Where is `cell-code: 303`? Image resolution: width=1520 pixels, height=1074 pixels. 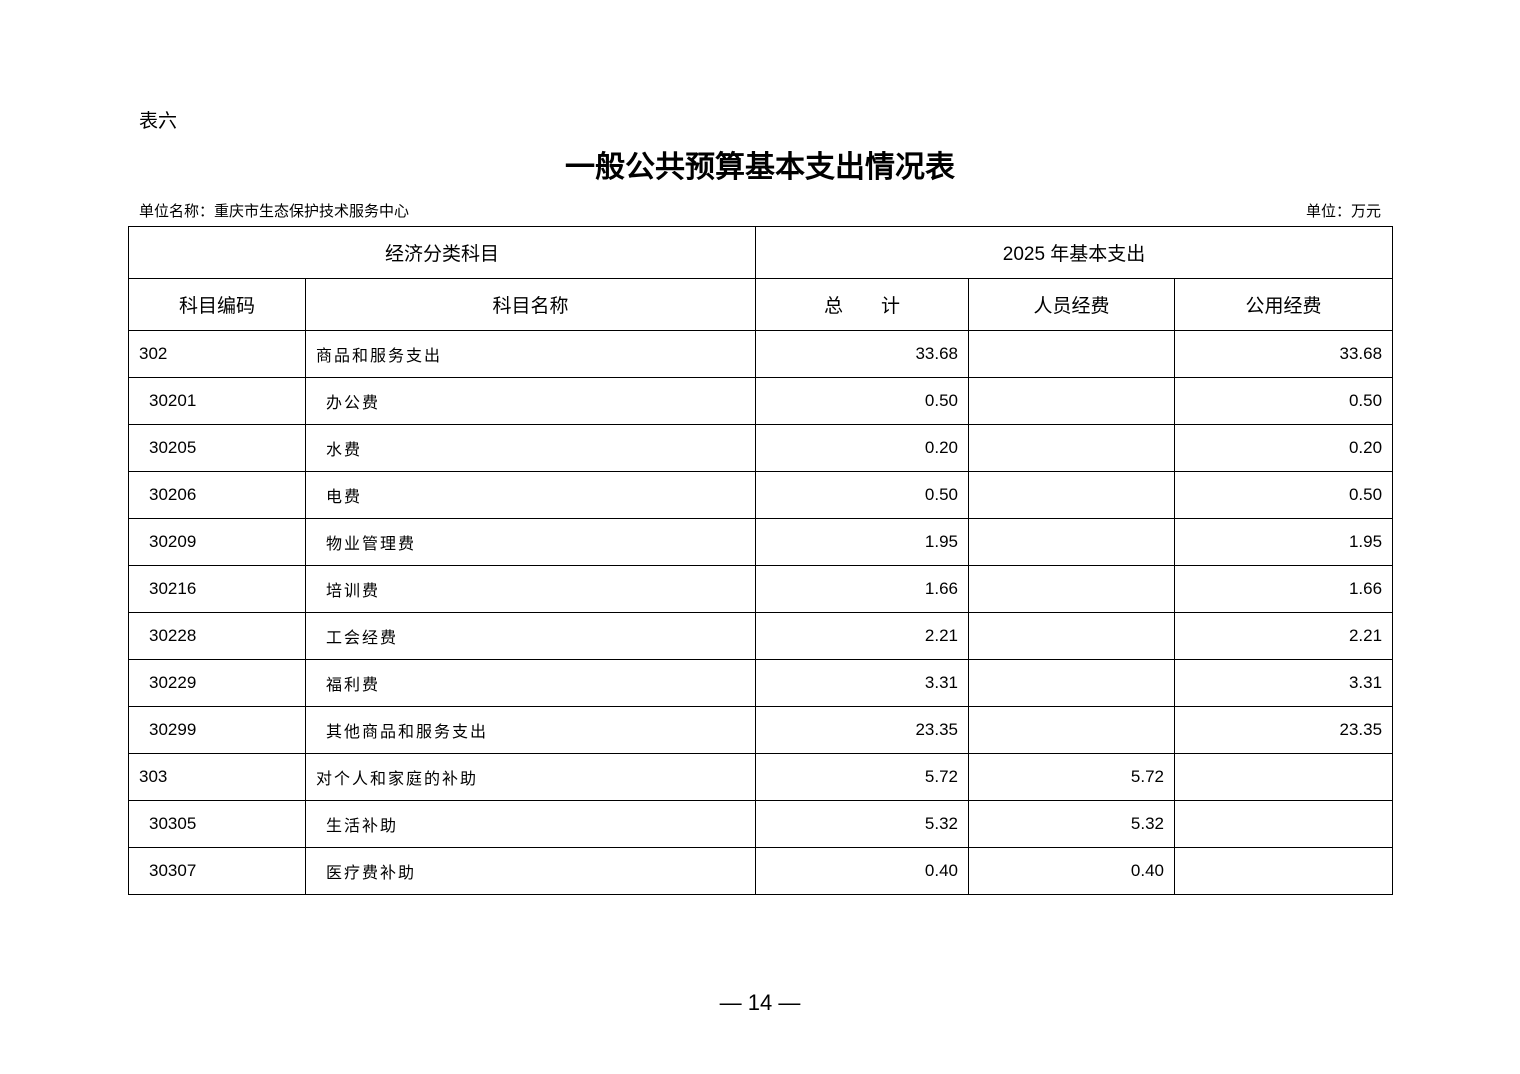 cell-code: 303 is located at coordinates (217, 777).